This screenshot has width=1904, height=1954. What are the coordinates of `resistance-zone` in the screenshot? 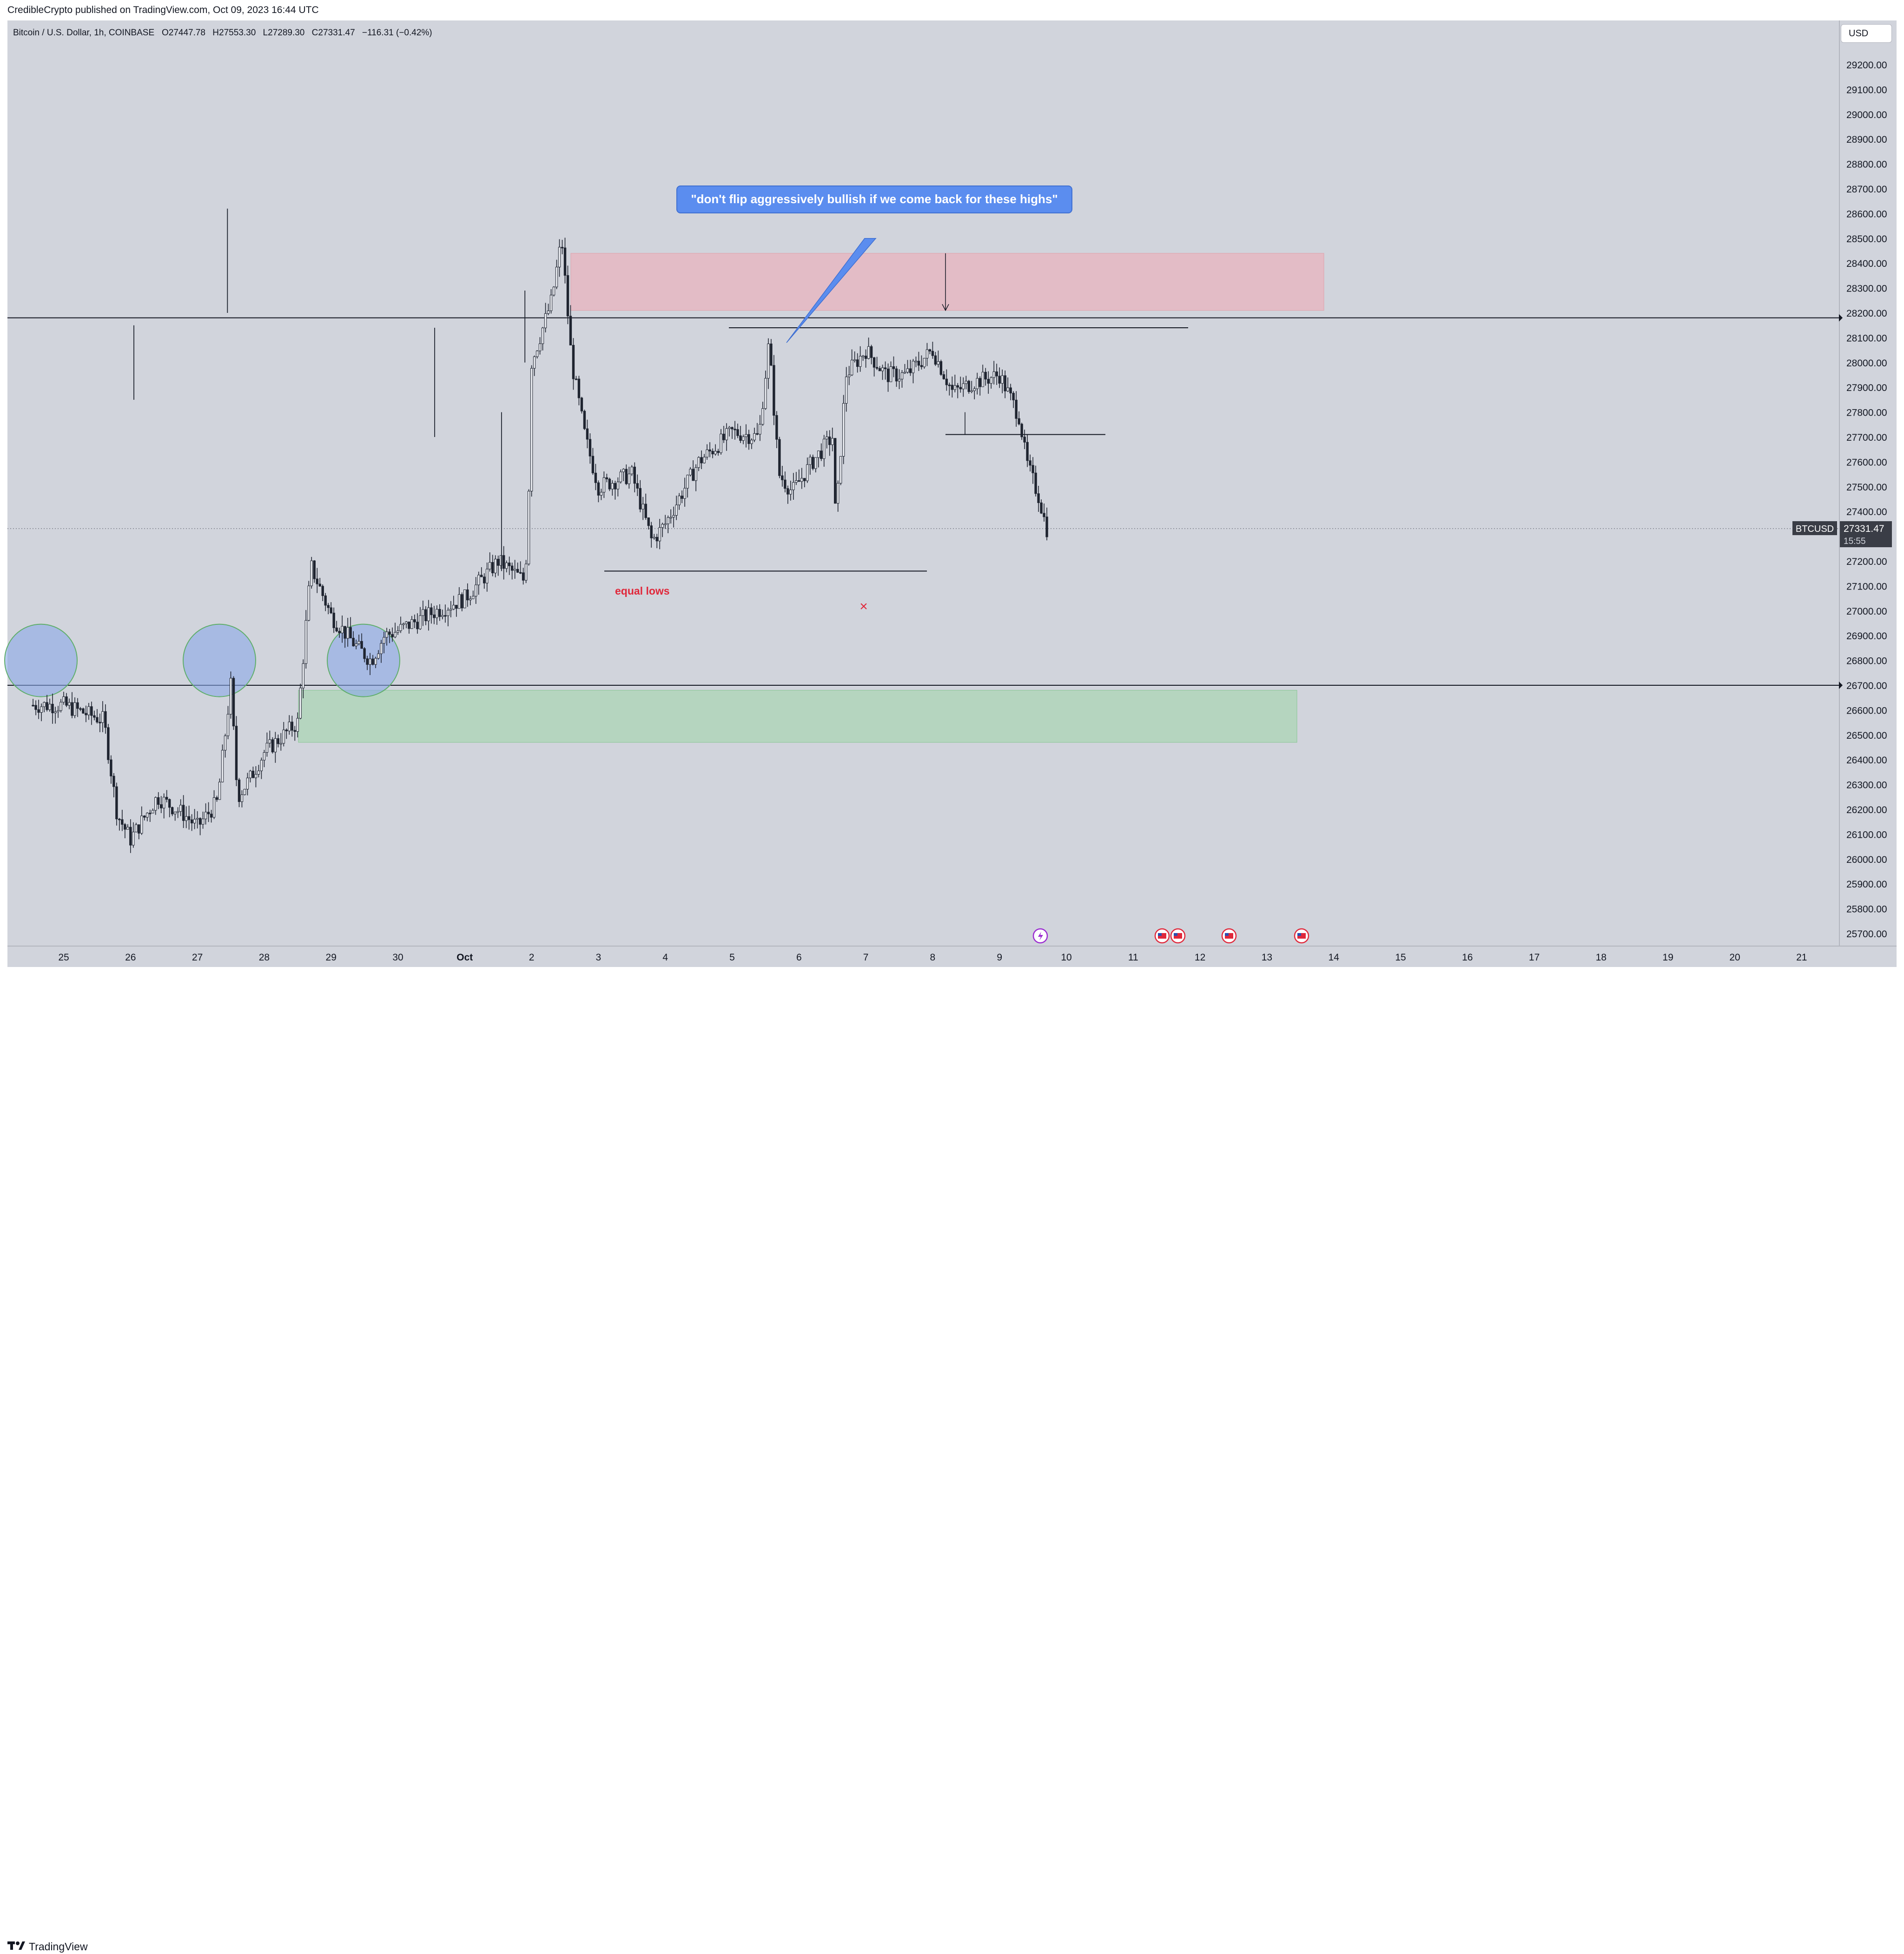 It's located at (947, 282).